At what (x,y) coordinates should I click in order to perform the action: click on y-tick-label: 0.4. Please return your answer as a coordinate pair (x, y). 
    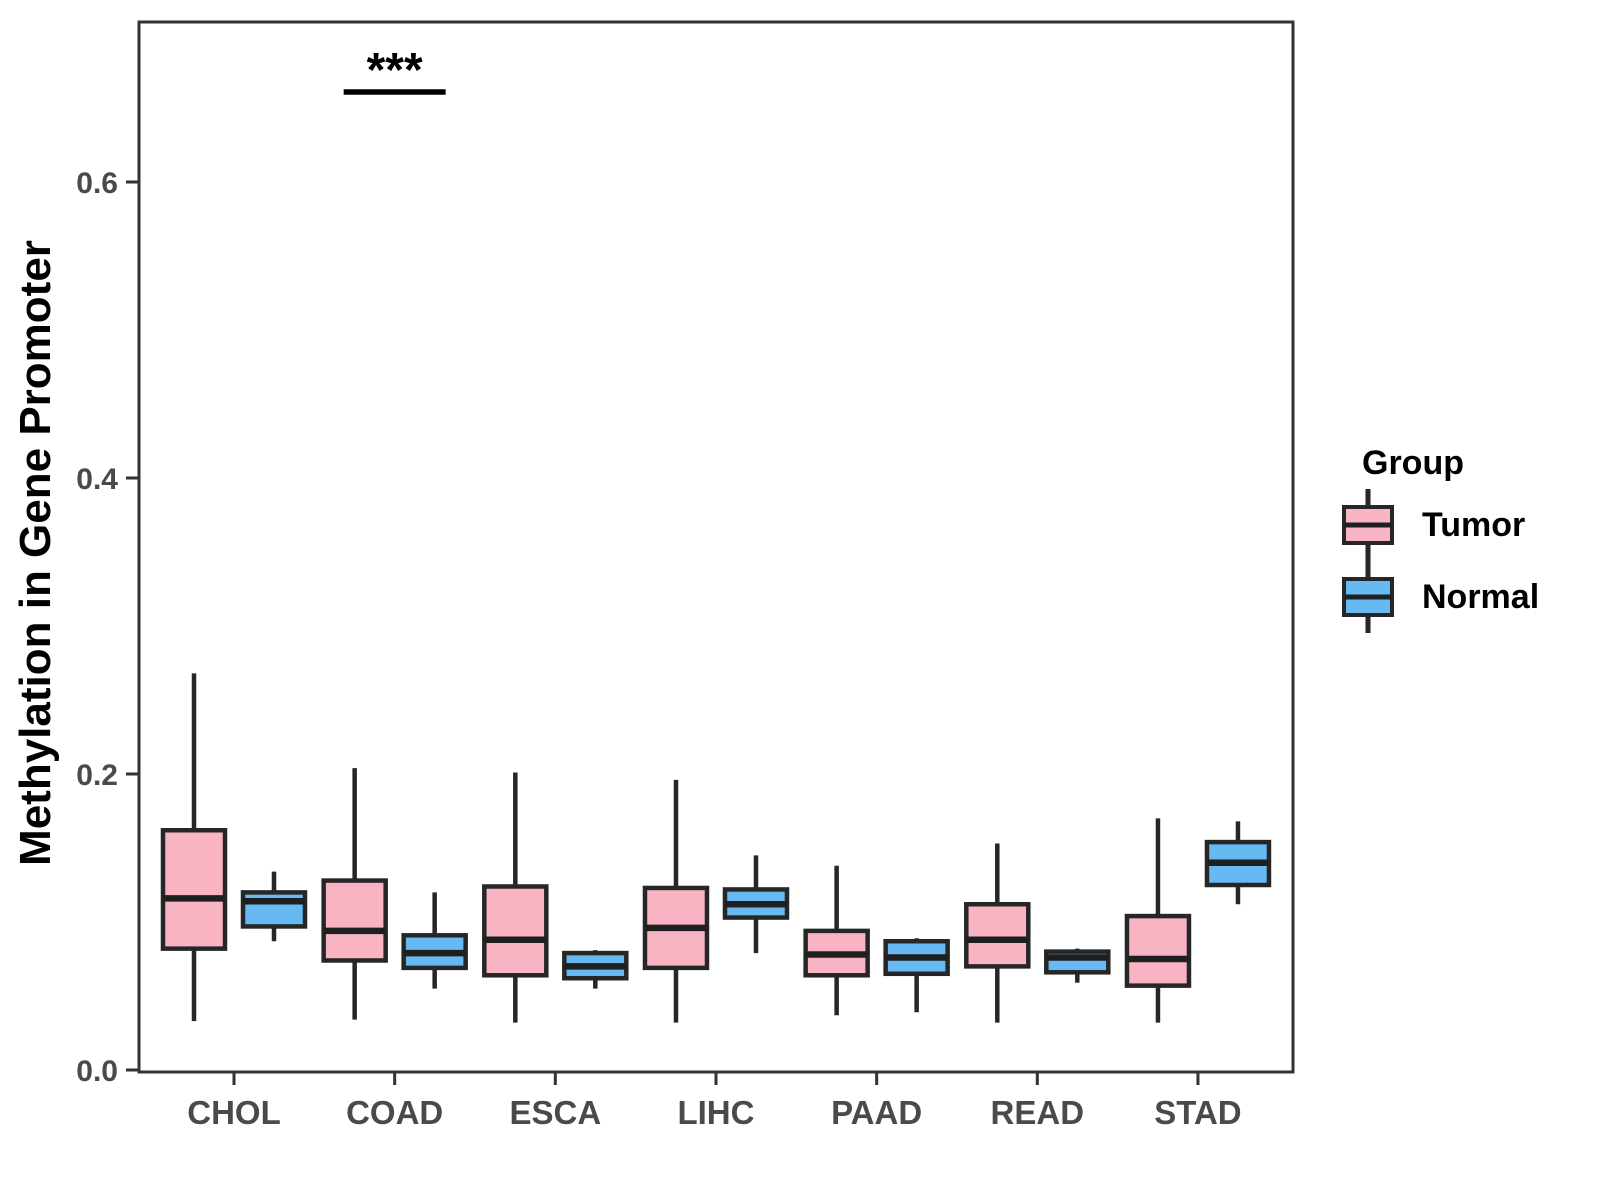
    Looking at the image, I should click on (97, 479).